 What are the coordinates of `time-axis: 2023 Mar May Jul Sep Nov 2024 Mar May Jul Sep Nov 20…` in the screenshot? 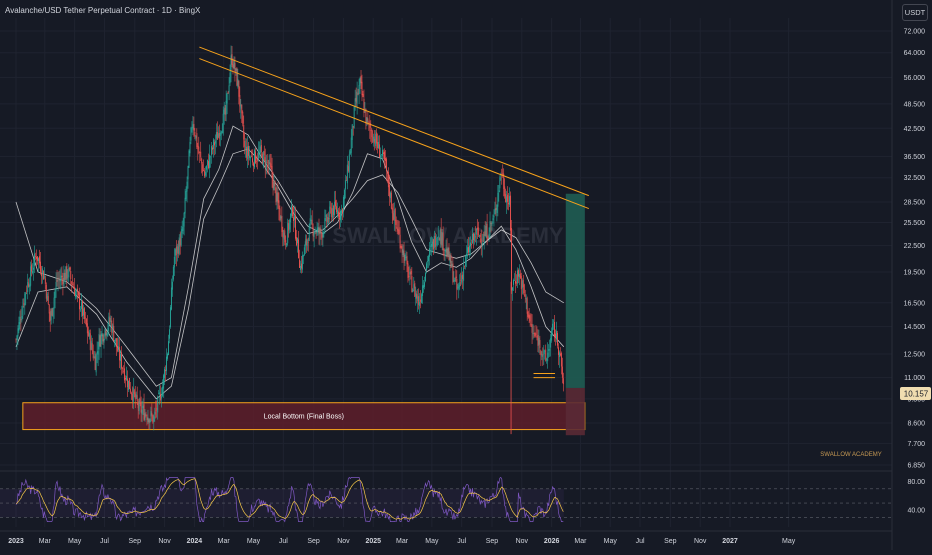 It's located at (446, 537).